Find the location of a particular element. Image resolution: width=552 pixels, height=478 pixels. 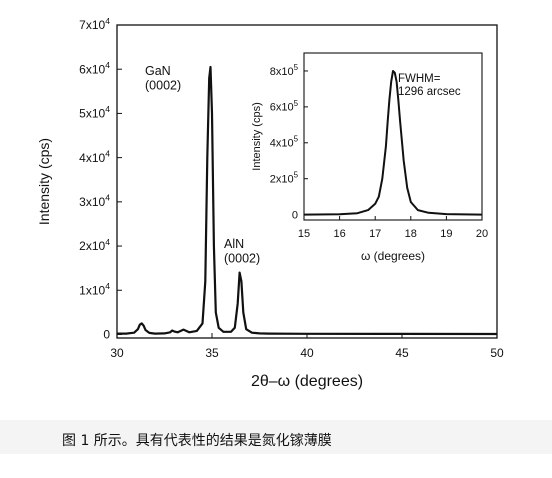

main-y-tick-label: 1x10⁴ is located at coordinates (94, 289).